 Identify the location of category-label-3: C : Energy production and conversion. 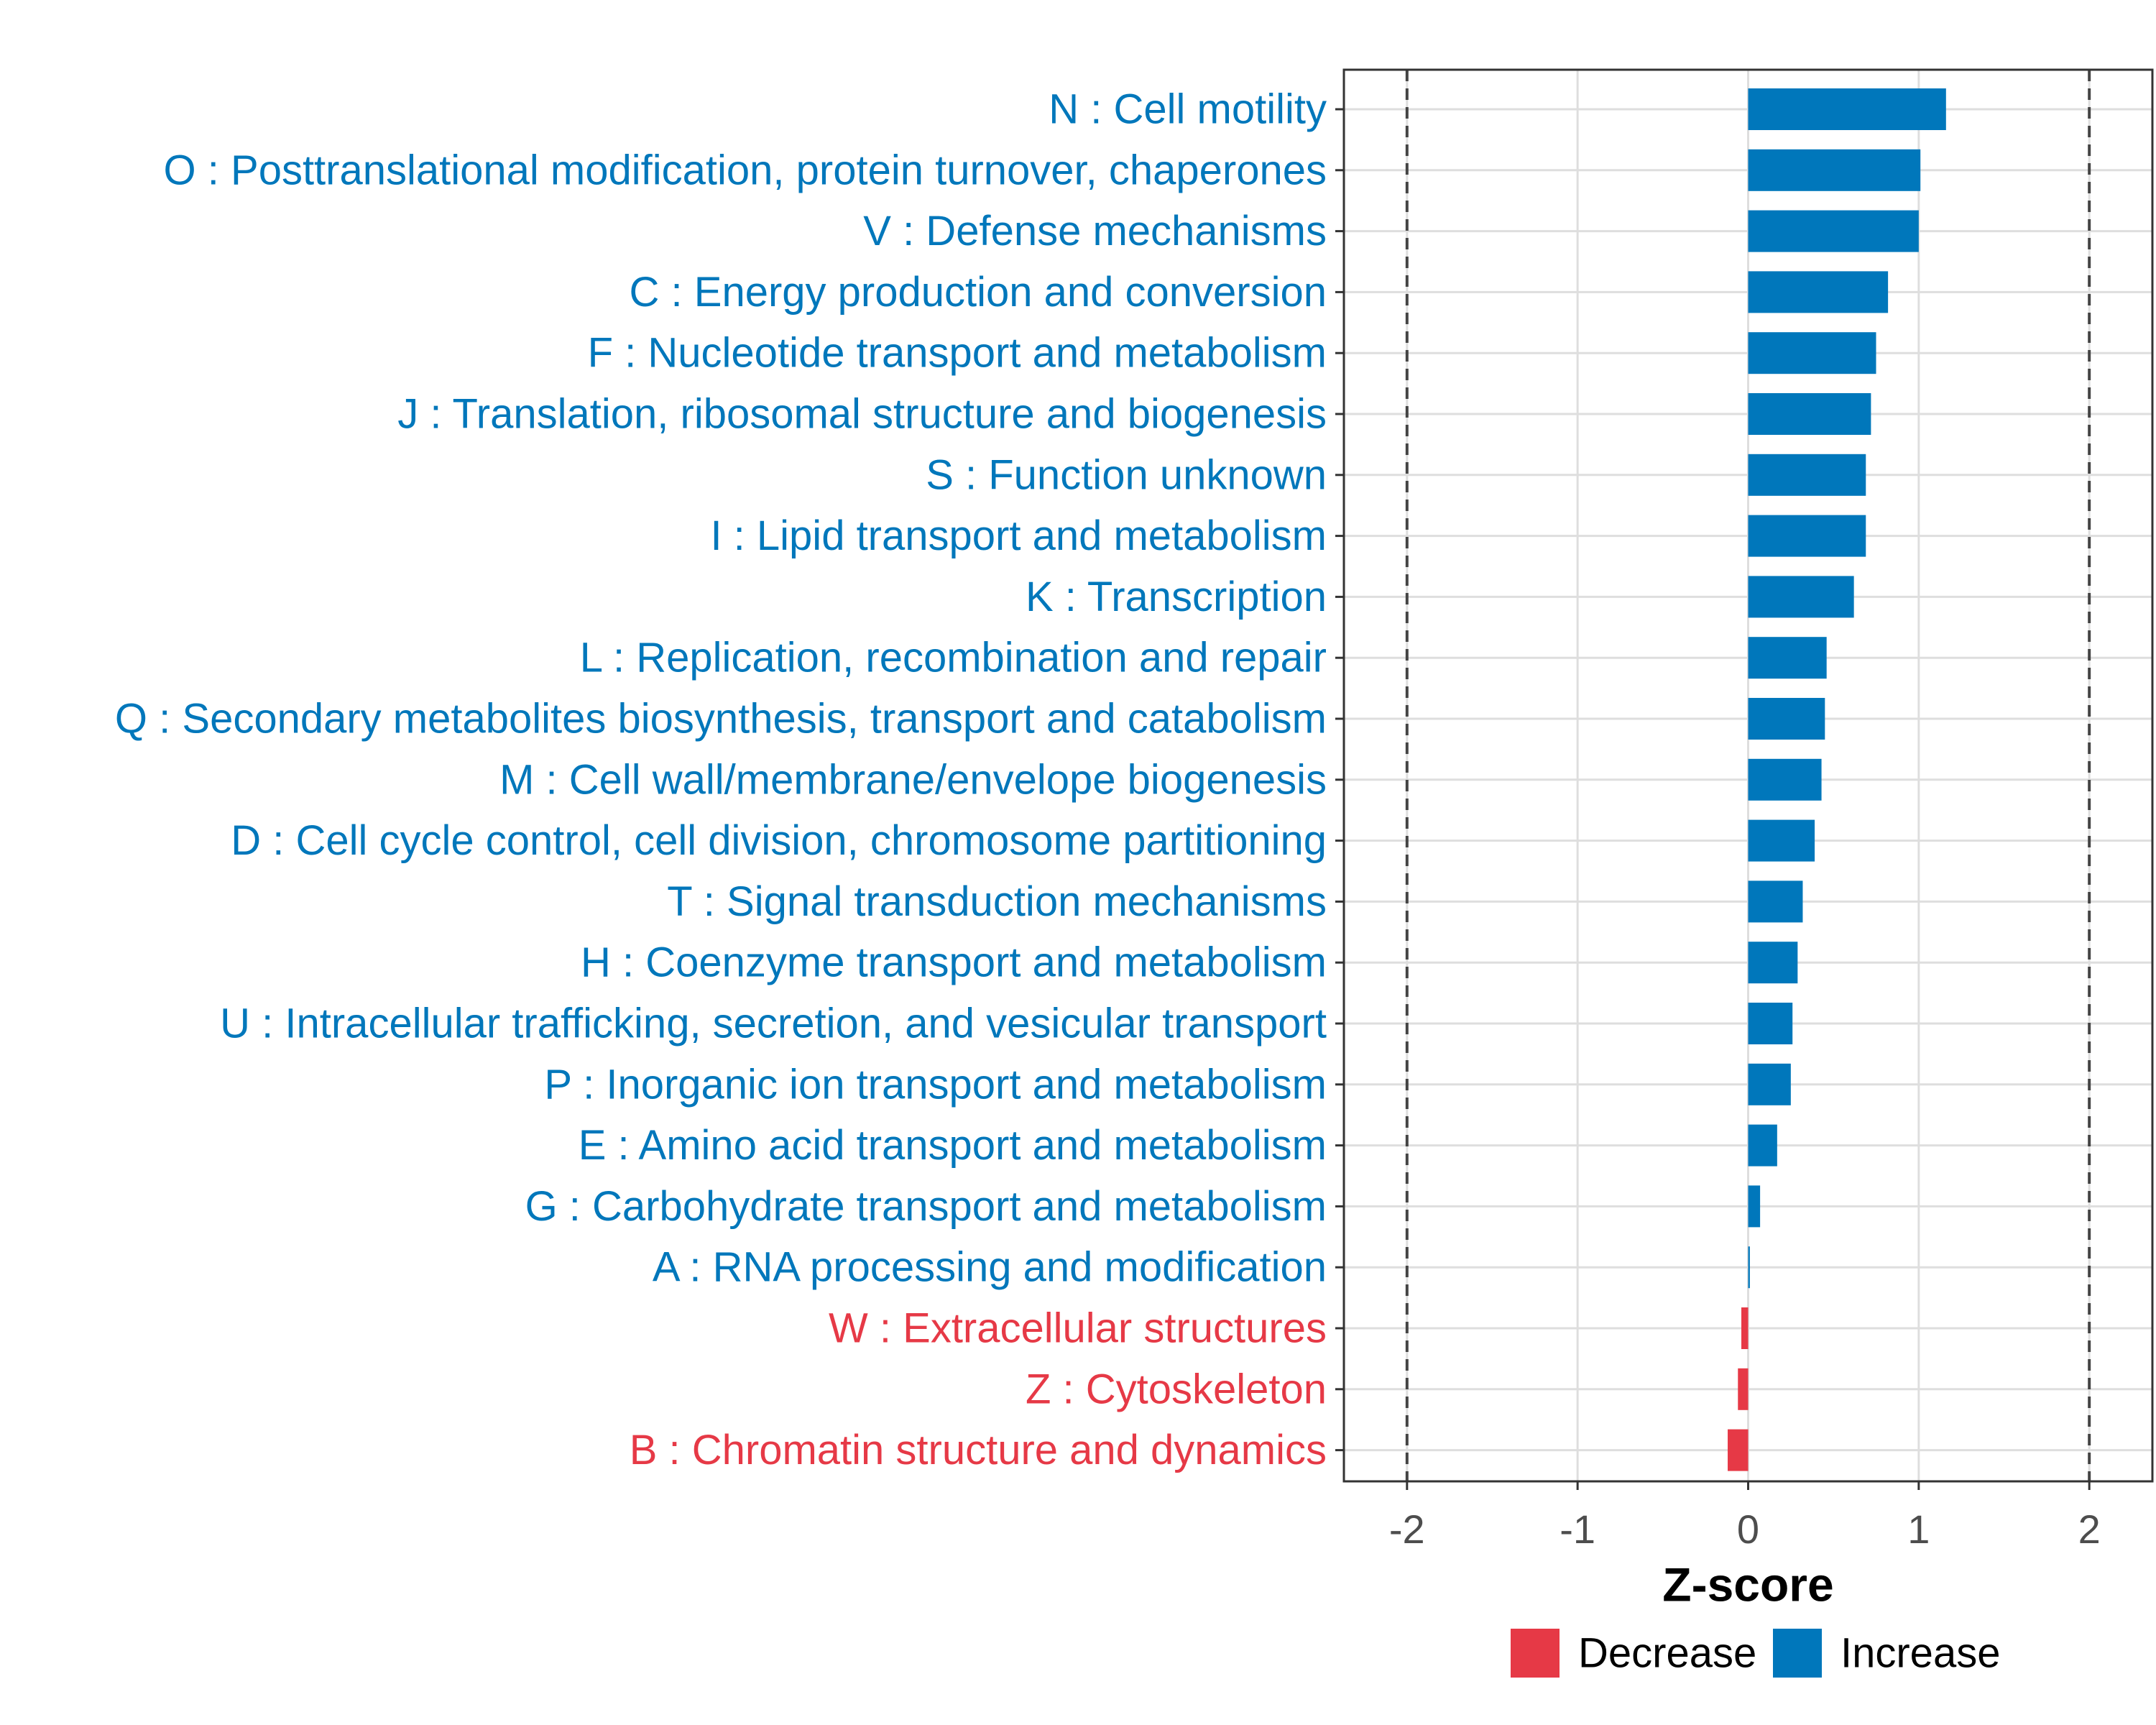
(978, 292).